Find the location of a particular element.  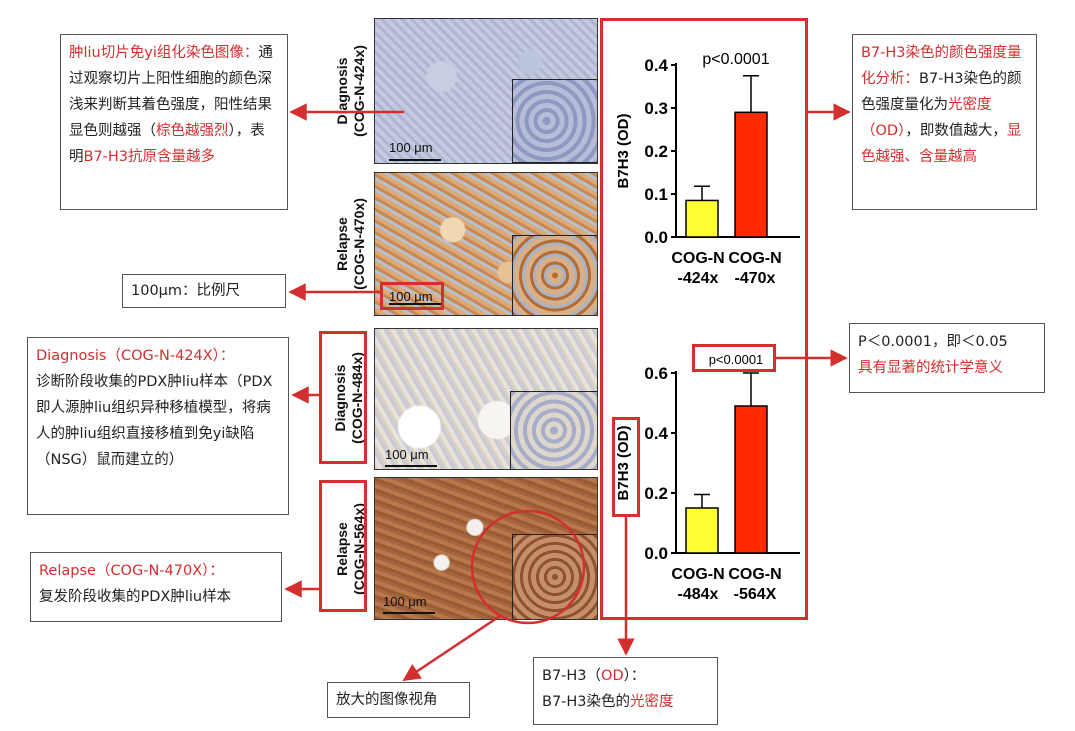

tile-diagnosis-484x: 100 μm is located at coordinates (486, 399).